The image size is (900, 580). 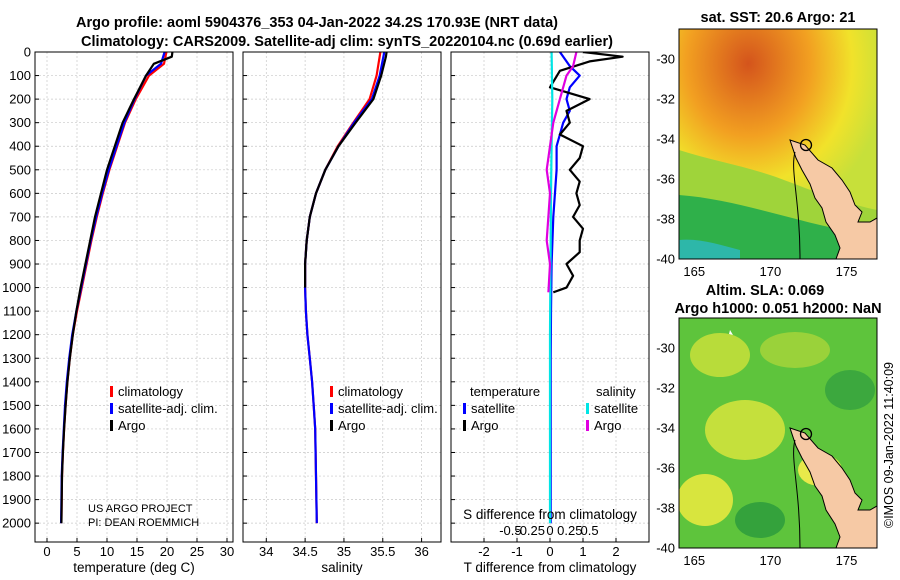 I want to click on y-tick-label: 1000, so click(x=16, y=287).